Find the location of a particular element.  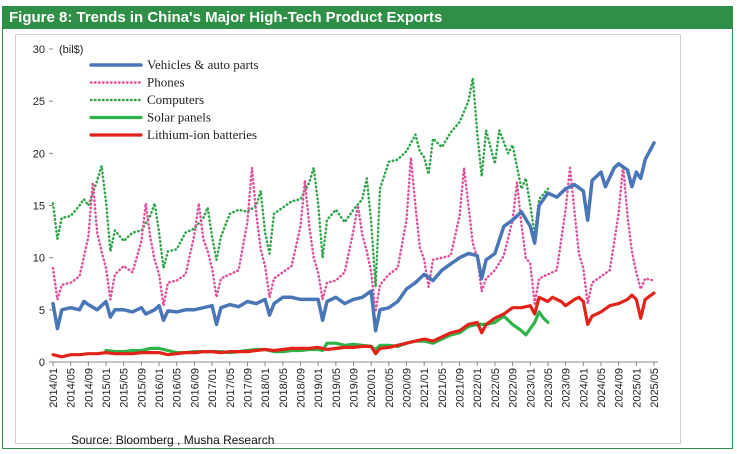

y-tick-label: 10 is located at coordinates (39, 259).